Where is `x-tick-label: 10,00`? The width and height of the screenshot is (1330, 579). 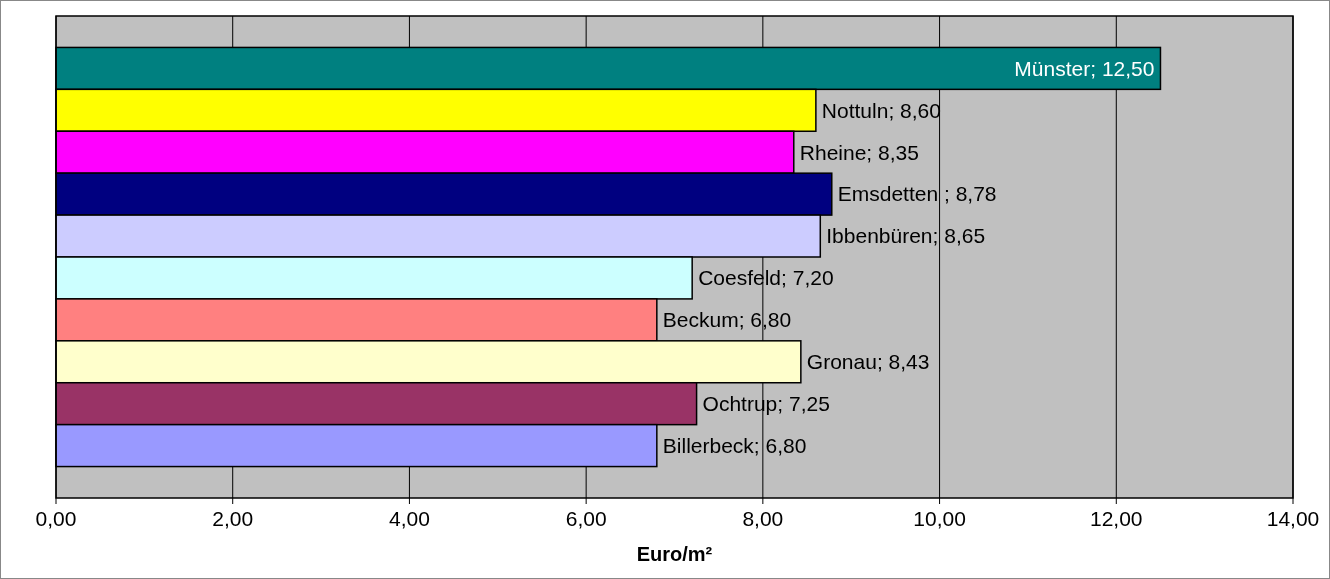
x-tick-label: 10,00 is located at coordinates (939, 518).